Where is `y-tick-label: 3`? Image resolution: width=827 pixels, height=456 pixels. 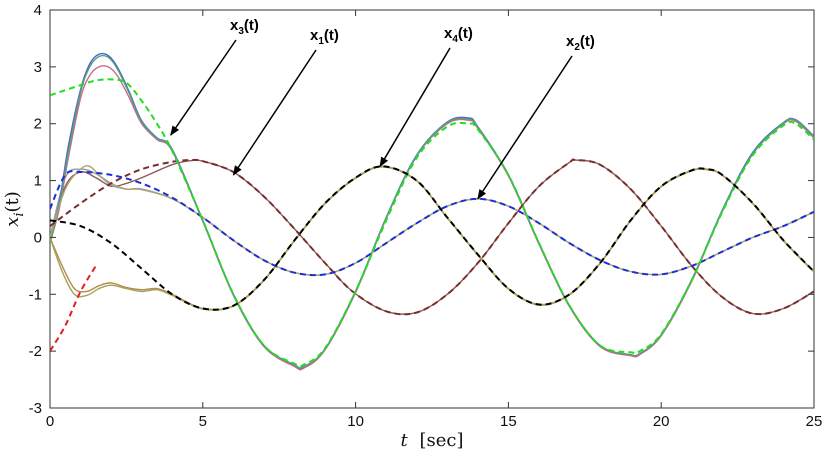
y-tick-label: 3 is located at coordinates (38, 67).